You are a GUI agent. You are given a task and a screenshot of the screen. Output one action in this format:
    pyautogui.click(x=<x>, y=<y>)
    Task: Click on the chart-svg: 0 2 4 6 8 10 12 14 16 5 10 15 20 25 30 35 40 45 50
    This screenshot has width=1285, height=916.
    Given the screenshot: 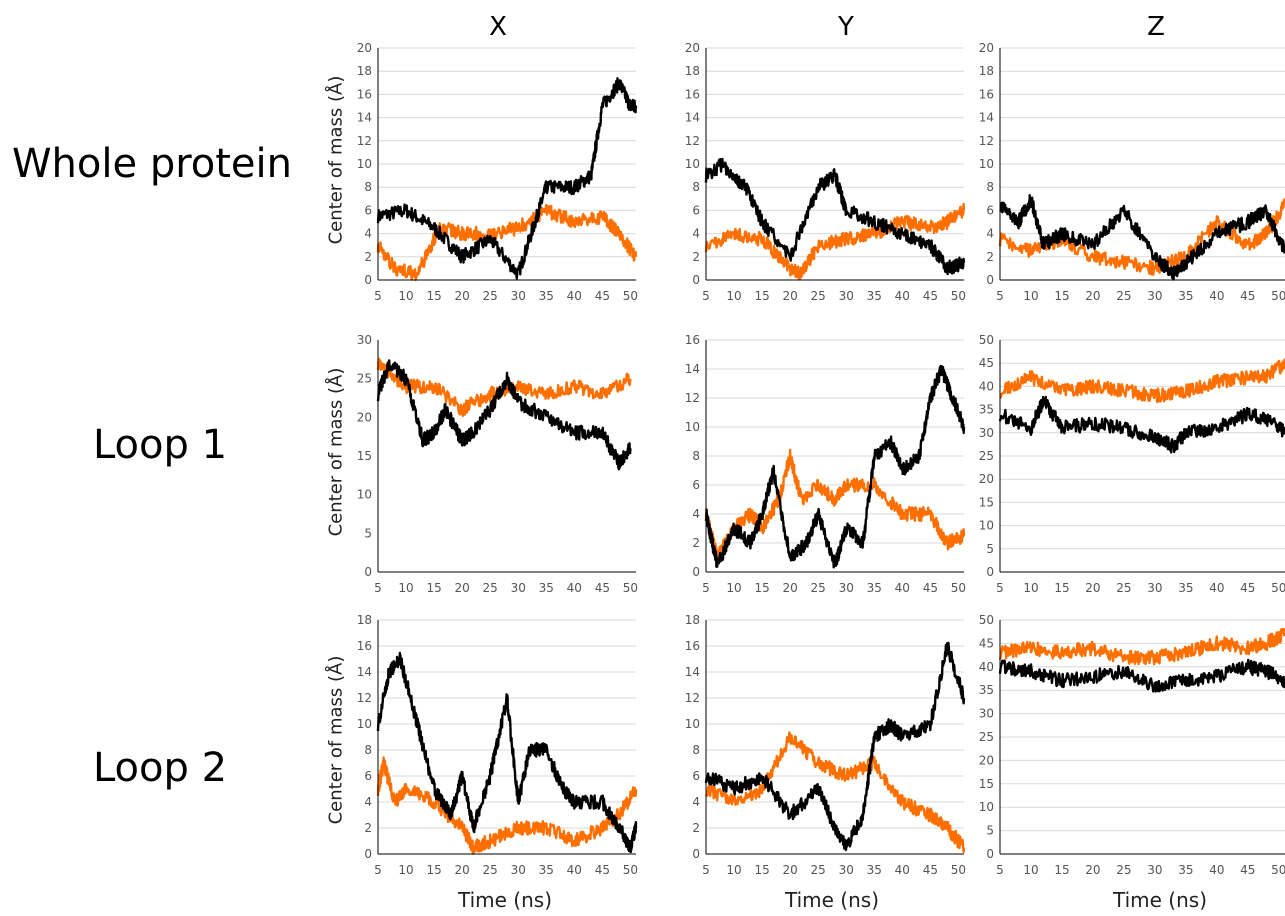 What is the action you would take?
    pyautogui.click(x=825, y=464)
    